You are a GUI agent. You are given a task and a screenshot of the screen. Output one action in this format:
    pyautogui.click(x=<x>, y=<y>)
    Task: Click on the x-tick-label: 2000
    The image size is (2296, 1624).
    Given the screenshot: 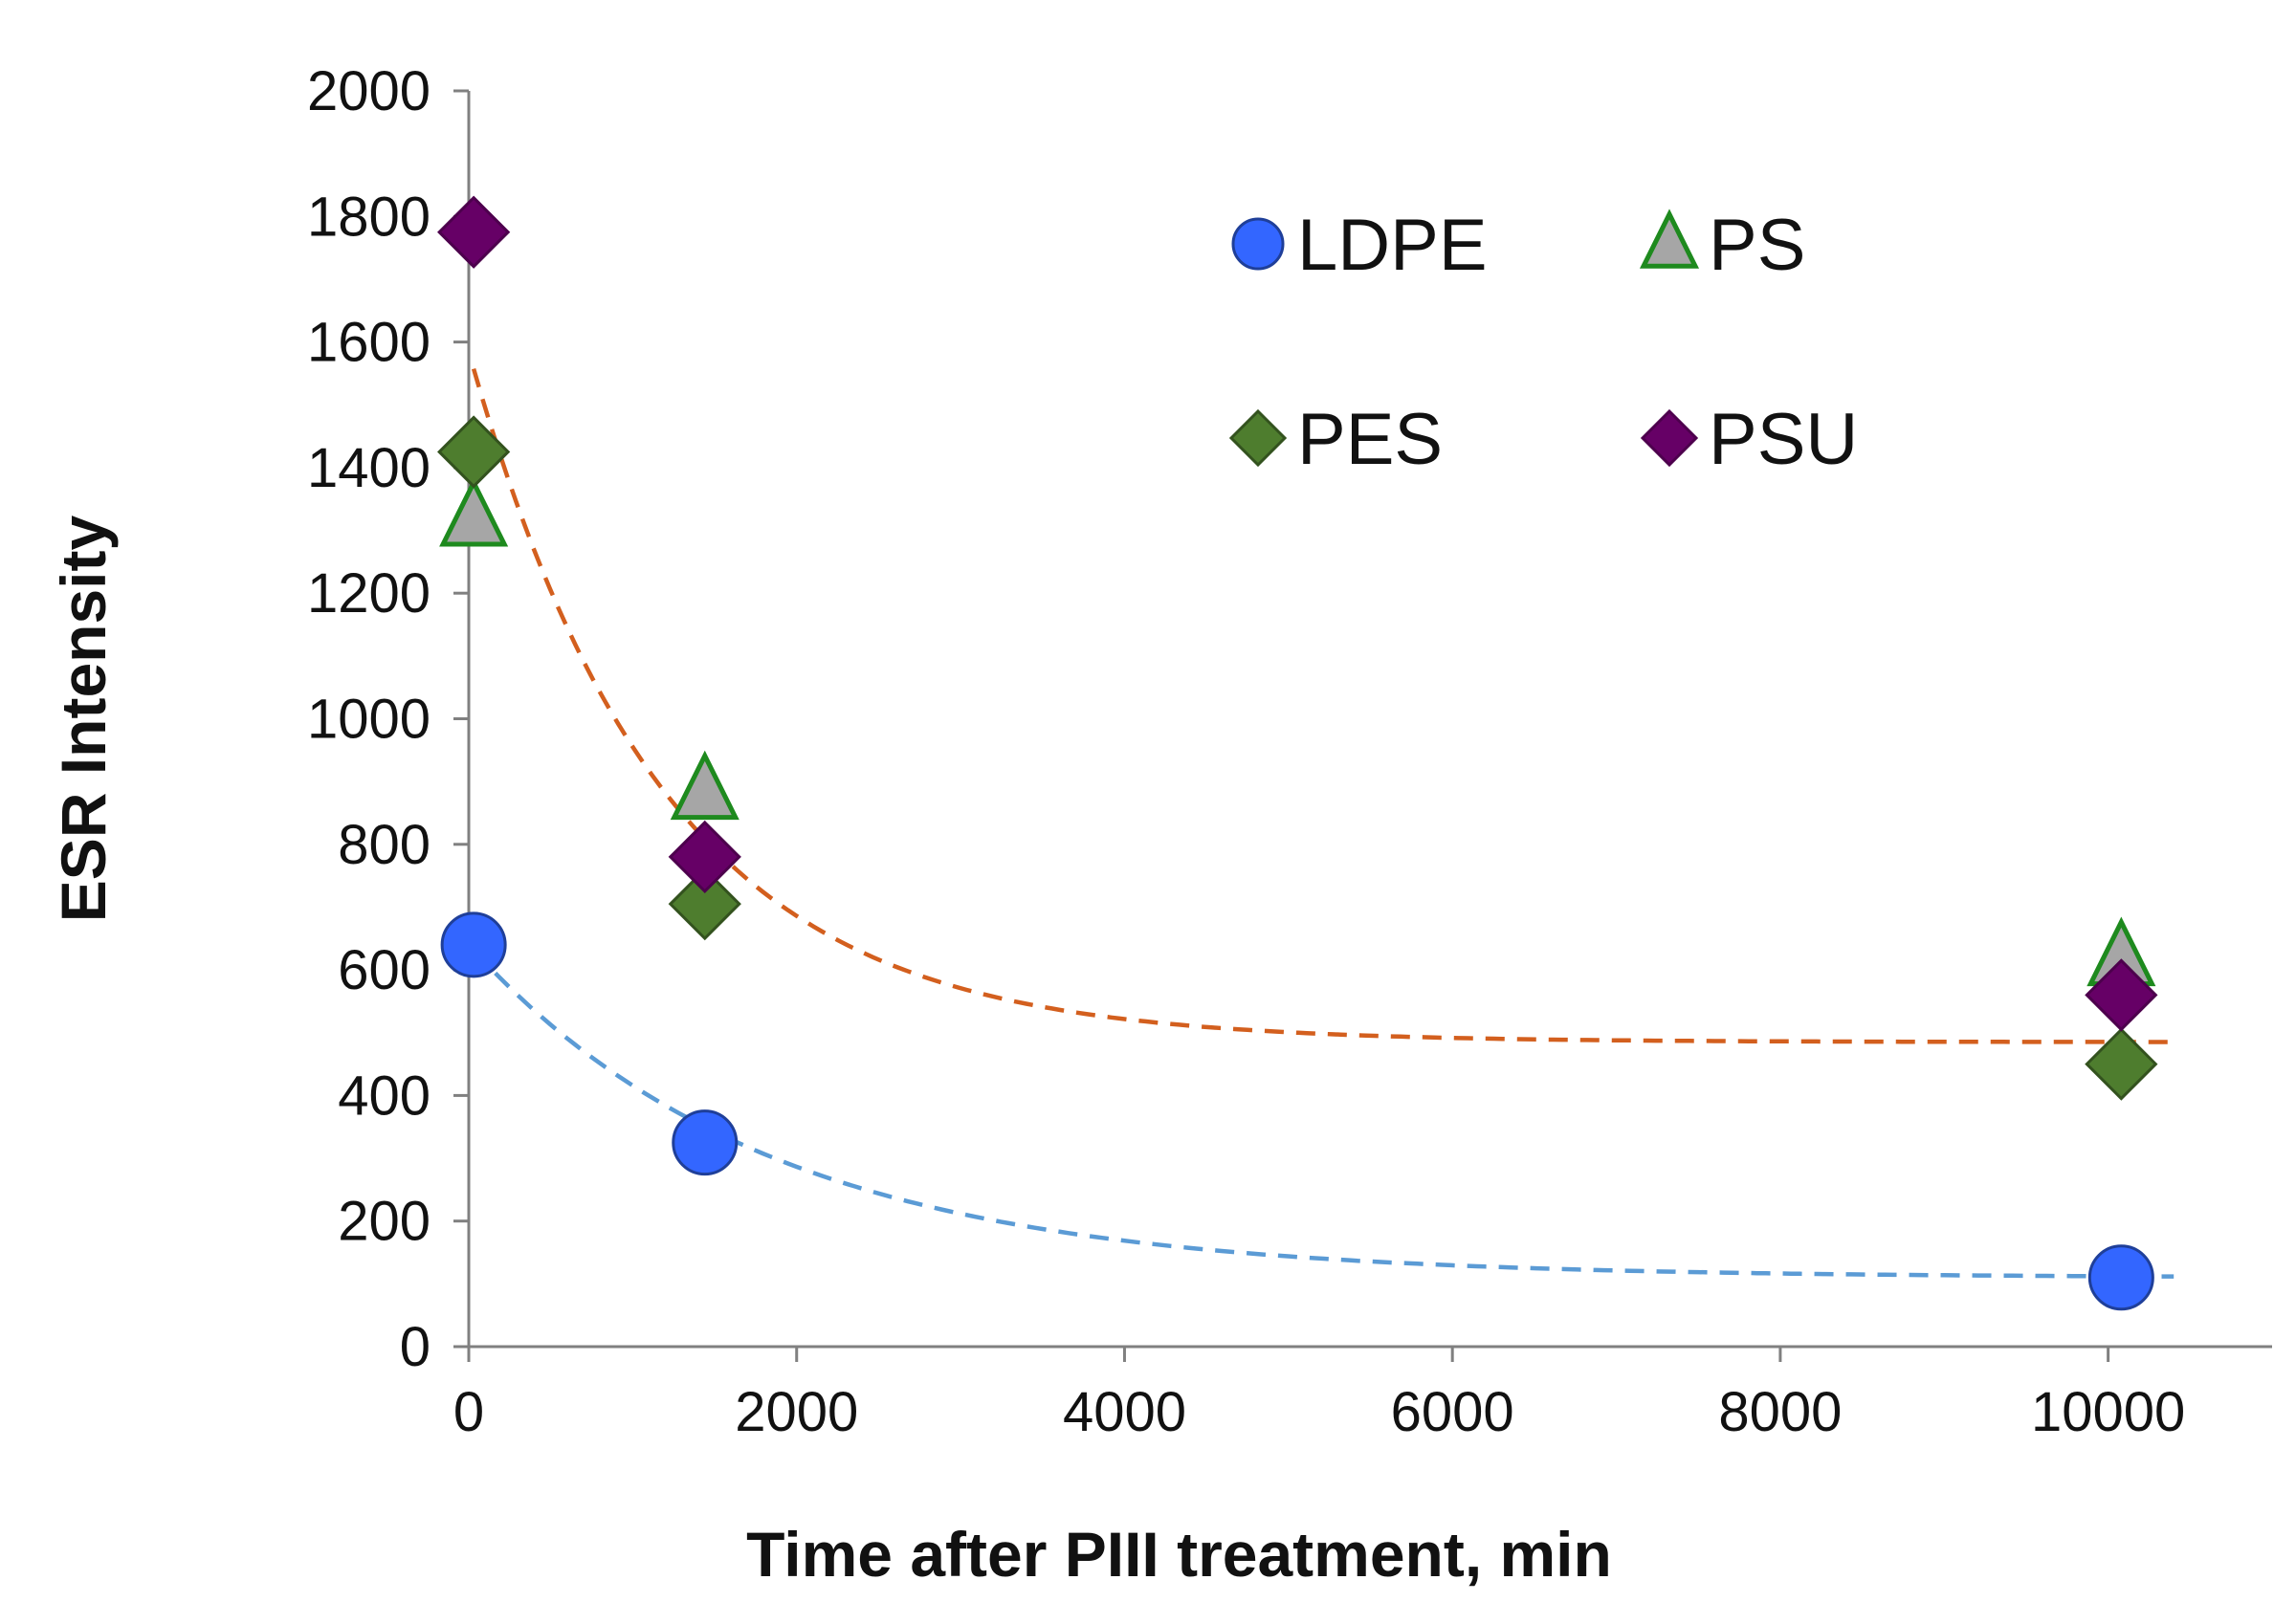 What is the action you would take?
    pyautogui.click(x=796, y=1412)
    